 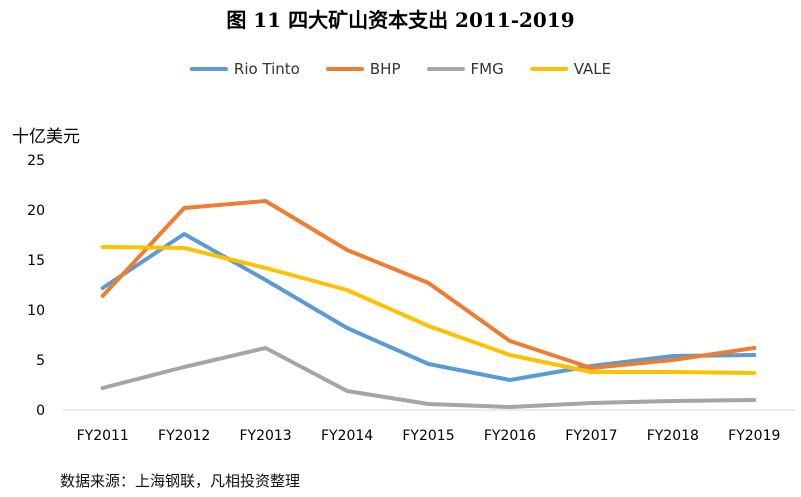 I want to click on legend-item-fmg: FMG, so click(x=465, y=69).